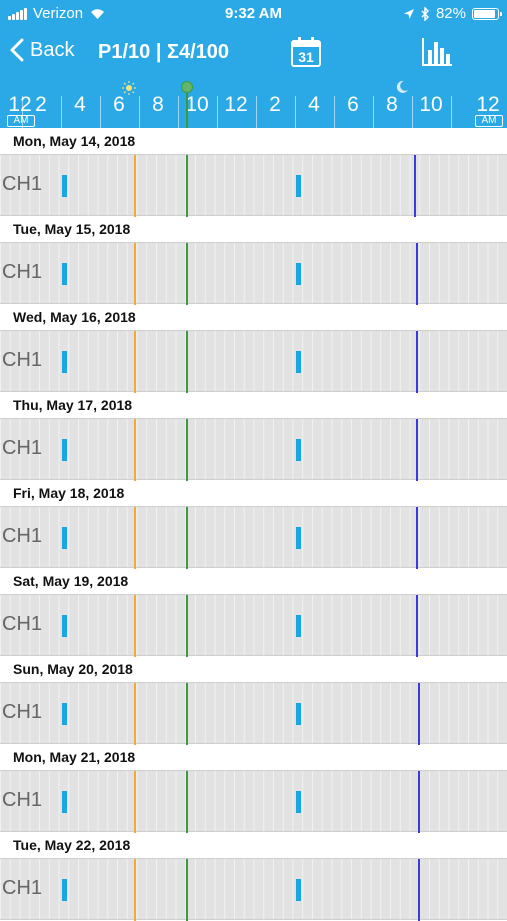  Describe the element at coordinates (253, 229) in the screenshot. I see `day-header: Tue, May 15, 2018` at that location.